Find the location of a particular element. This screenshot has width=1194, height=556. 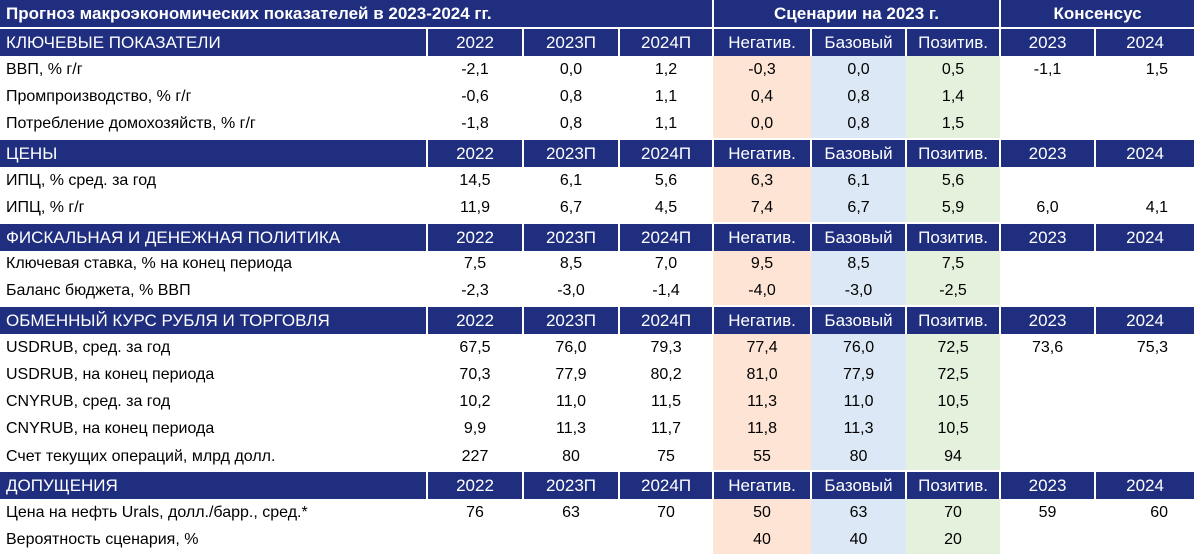

table-cell: 227 is located at coordinates (475, 456).